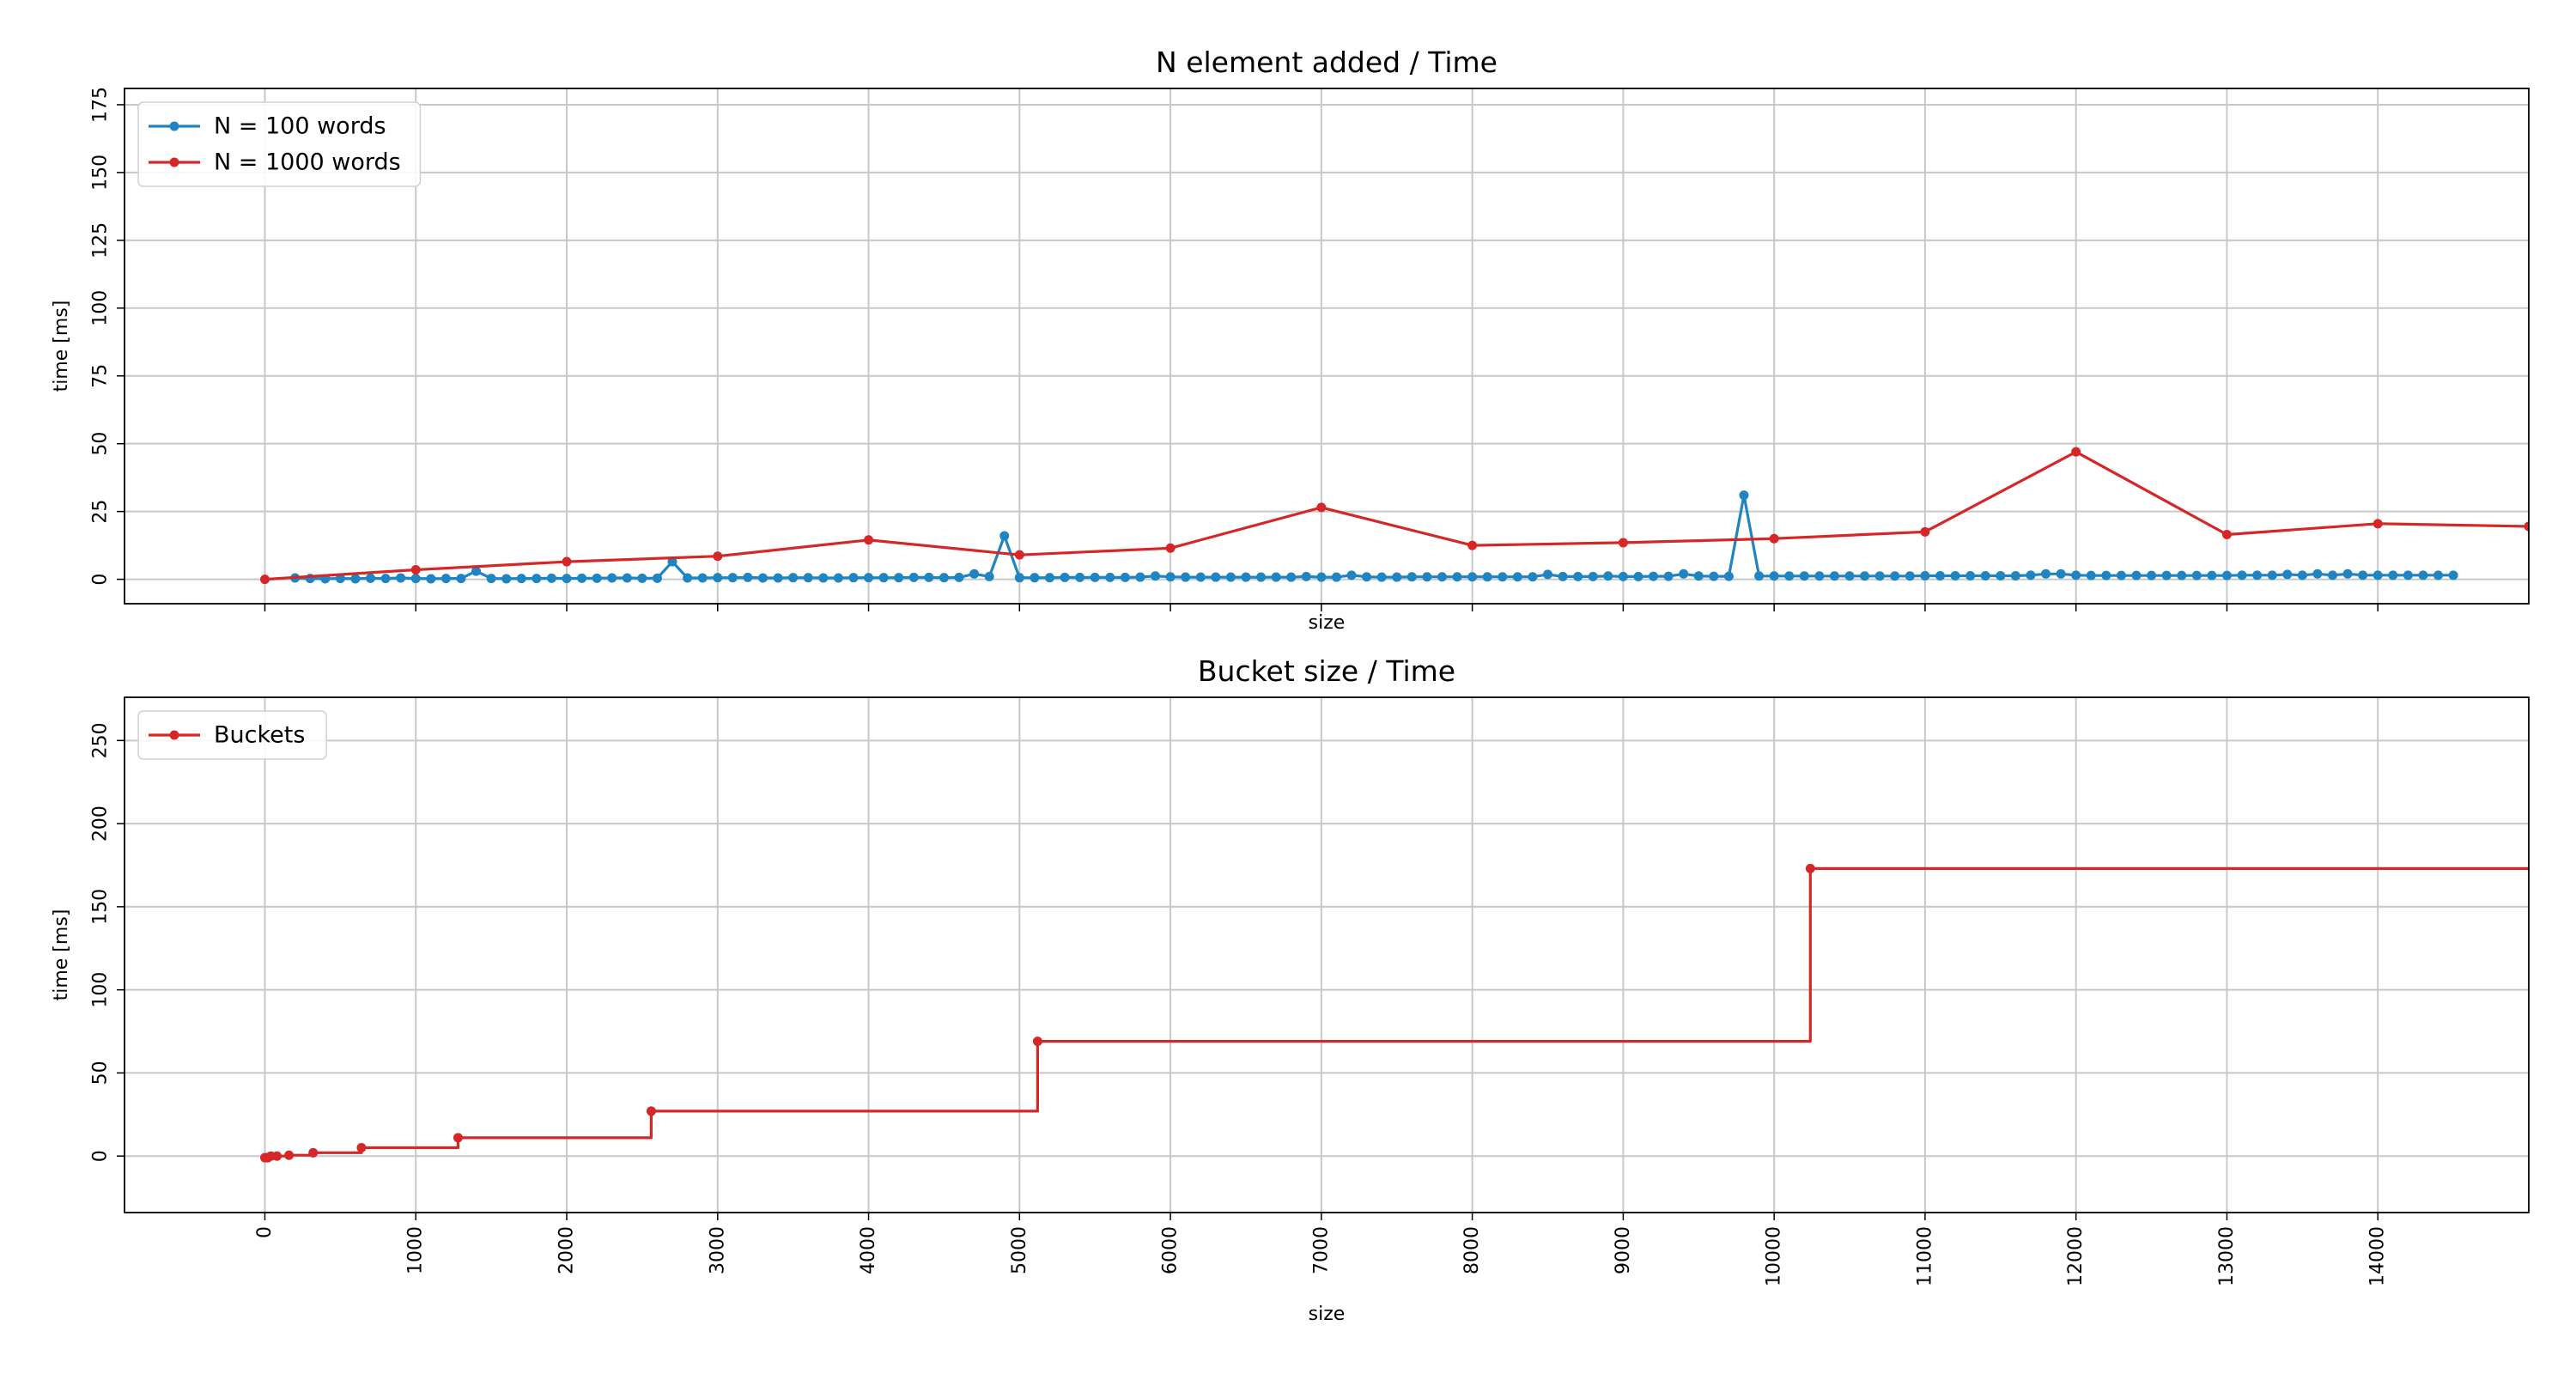  I want to click on legend: Buckets, so click(232, 735).